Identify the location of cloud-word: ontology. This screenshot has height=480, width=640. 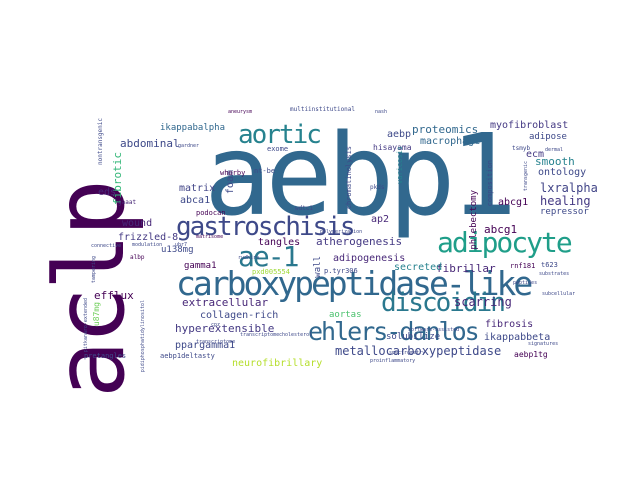
(562, 172).